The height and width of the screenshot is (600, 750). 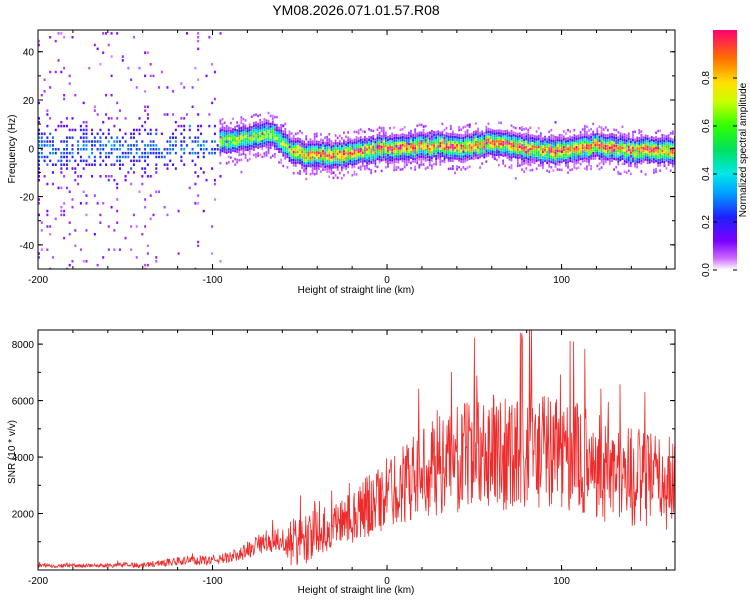 What do you see at coordinates (356, 10) in the screenshot?
I see `figure-title: YM08.2026.071.01.57.R08` at bounding box center [356, 10].